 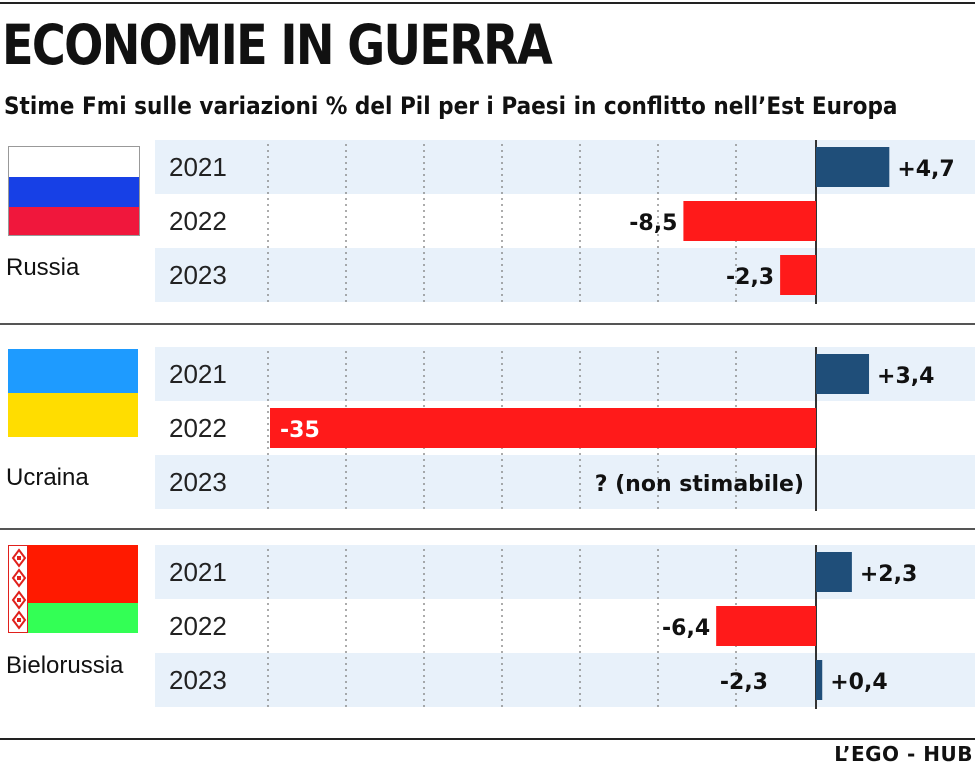 I want to click on value-label: +4,7, so click(x=925, y=169).